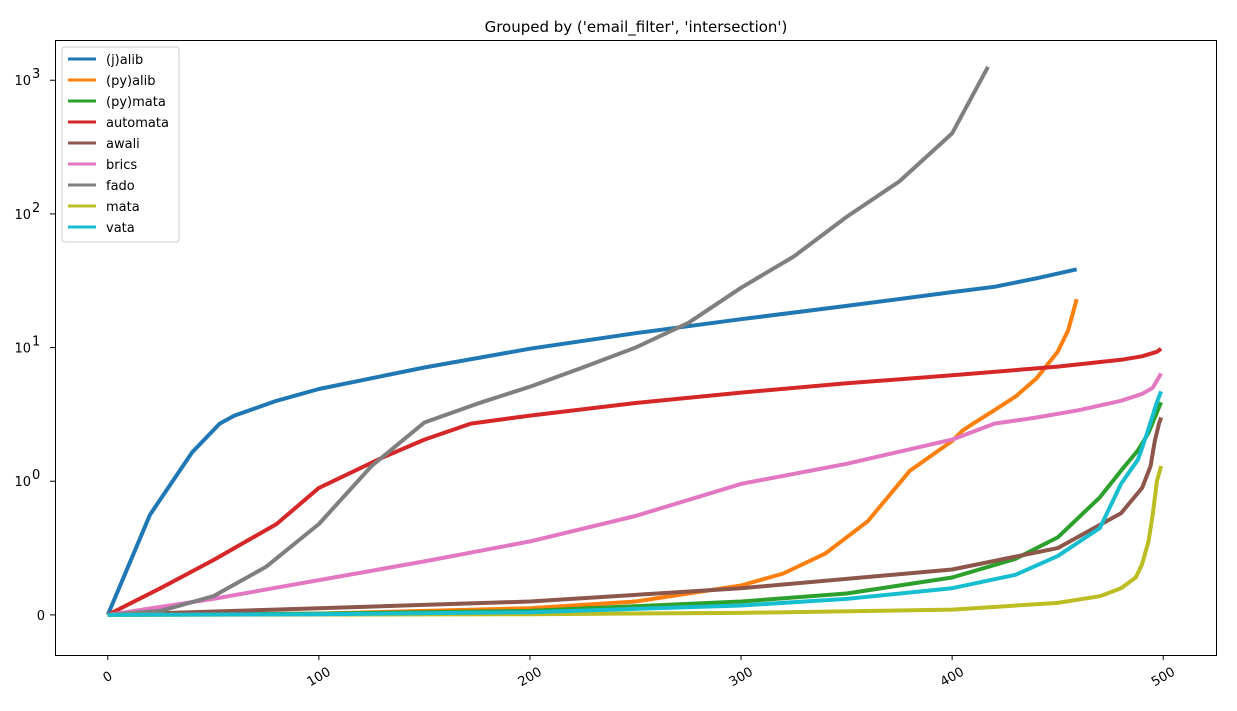  I want to click on legend-label: brics, so click(121, 165).